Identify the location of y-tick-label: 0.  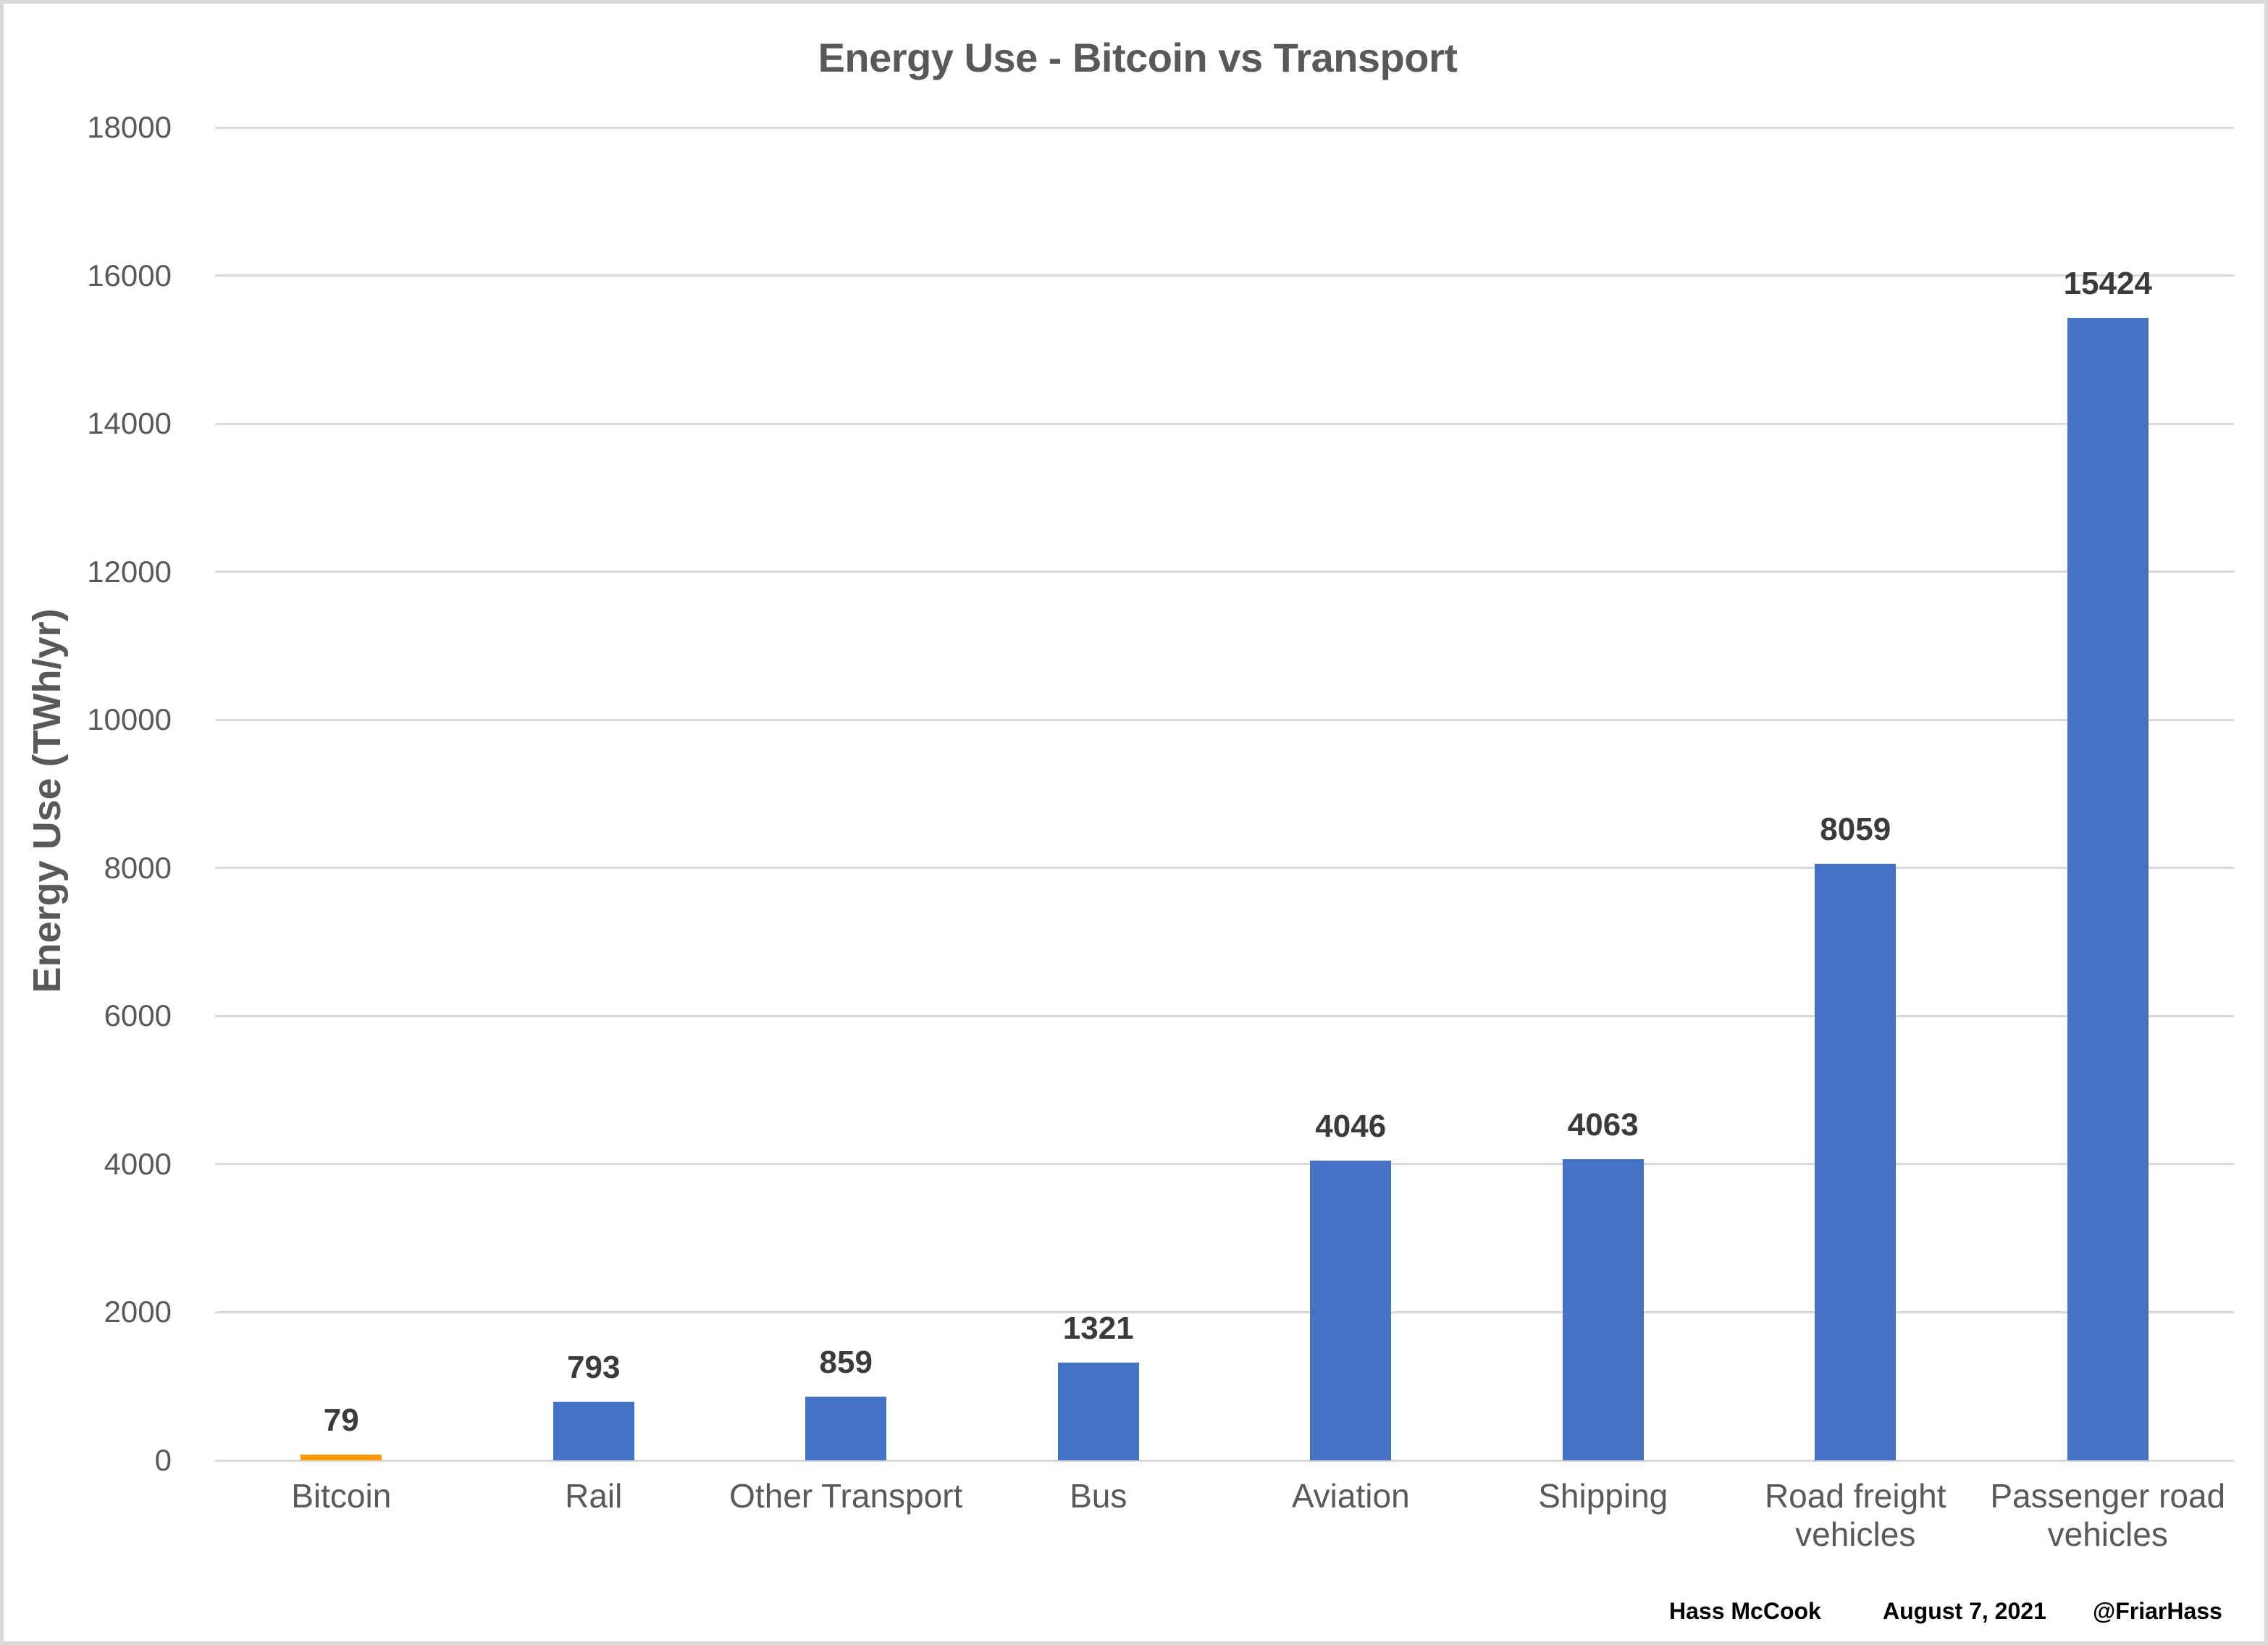
(163, 1460).